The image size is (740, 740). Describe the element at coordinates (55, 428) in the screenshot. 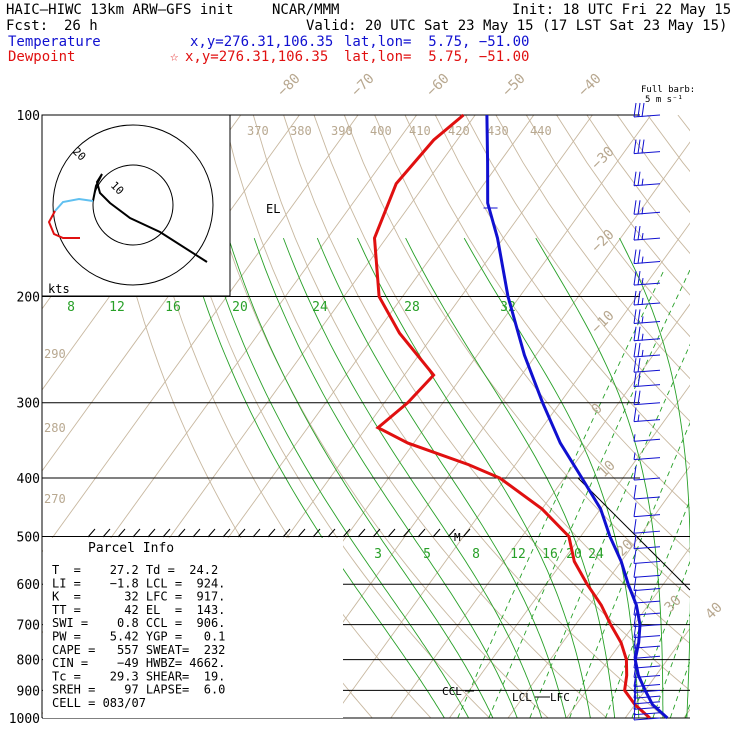

I see `dry-adiabat-label: 280` at that location.